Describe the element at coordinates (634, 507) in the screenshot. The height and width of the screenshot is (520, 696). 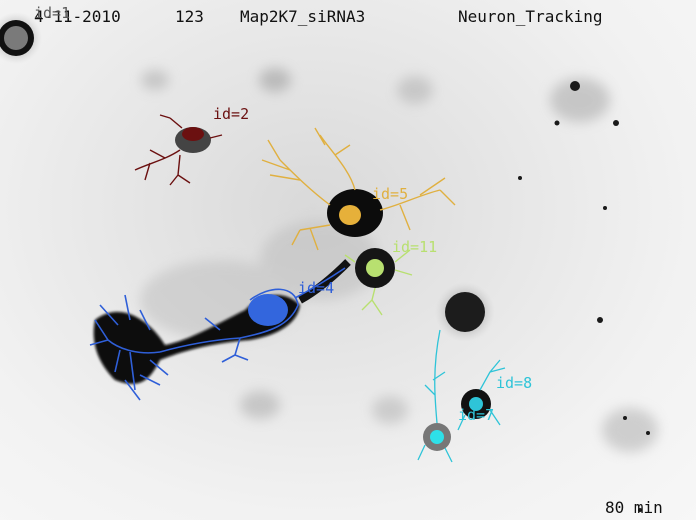
I see `elapsed-time: 80 min` at that location.